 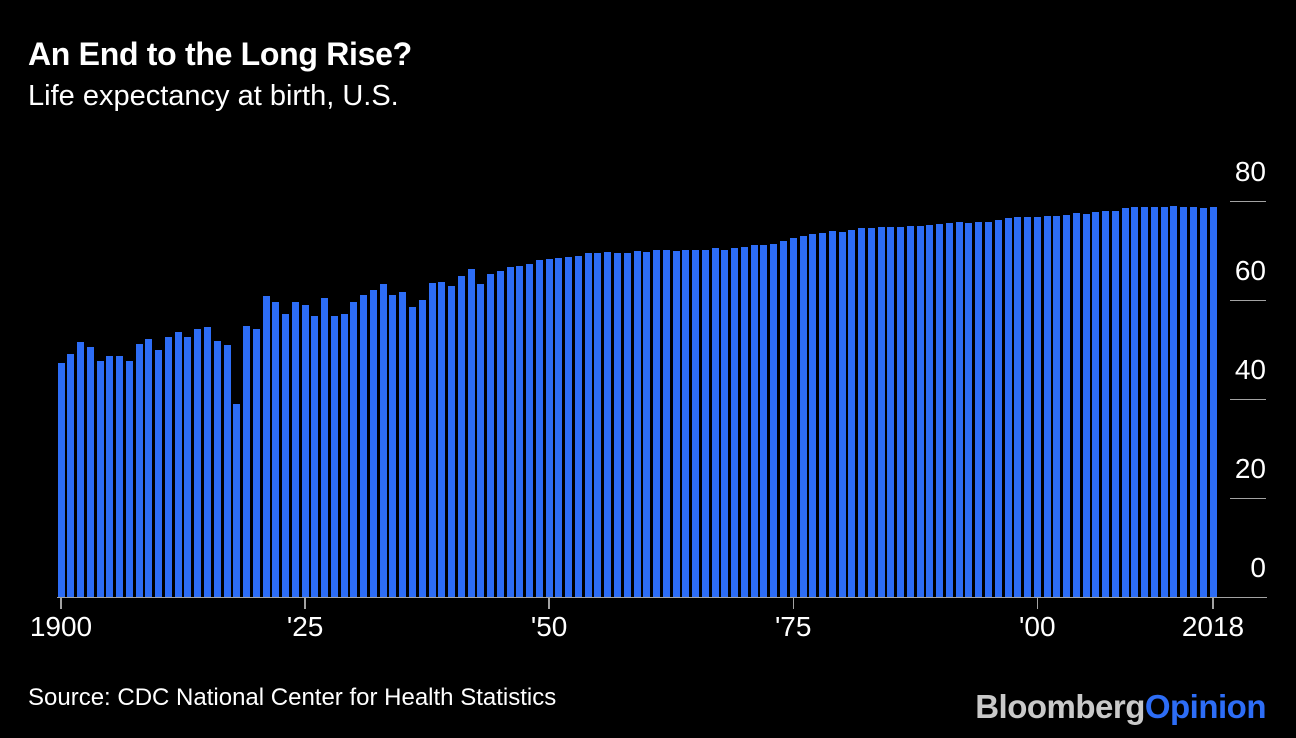 What do you see at coordinates (901, 412) in the screenshot?
I see `bar-1986` at bounding box center [901, 412].